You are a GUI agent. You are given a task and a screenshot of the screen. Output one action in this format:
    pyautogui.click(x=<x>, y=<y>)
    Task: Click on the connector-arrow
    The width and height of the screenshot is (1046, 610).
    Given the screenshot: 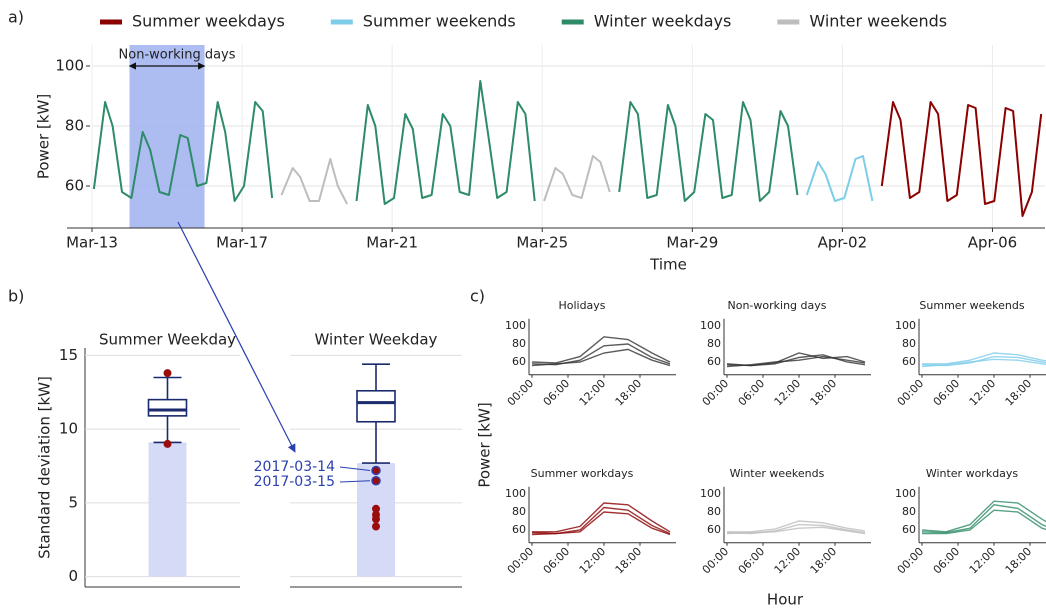 What is the action you would take?
    pyautogui.click(x=236, y=337)
    